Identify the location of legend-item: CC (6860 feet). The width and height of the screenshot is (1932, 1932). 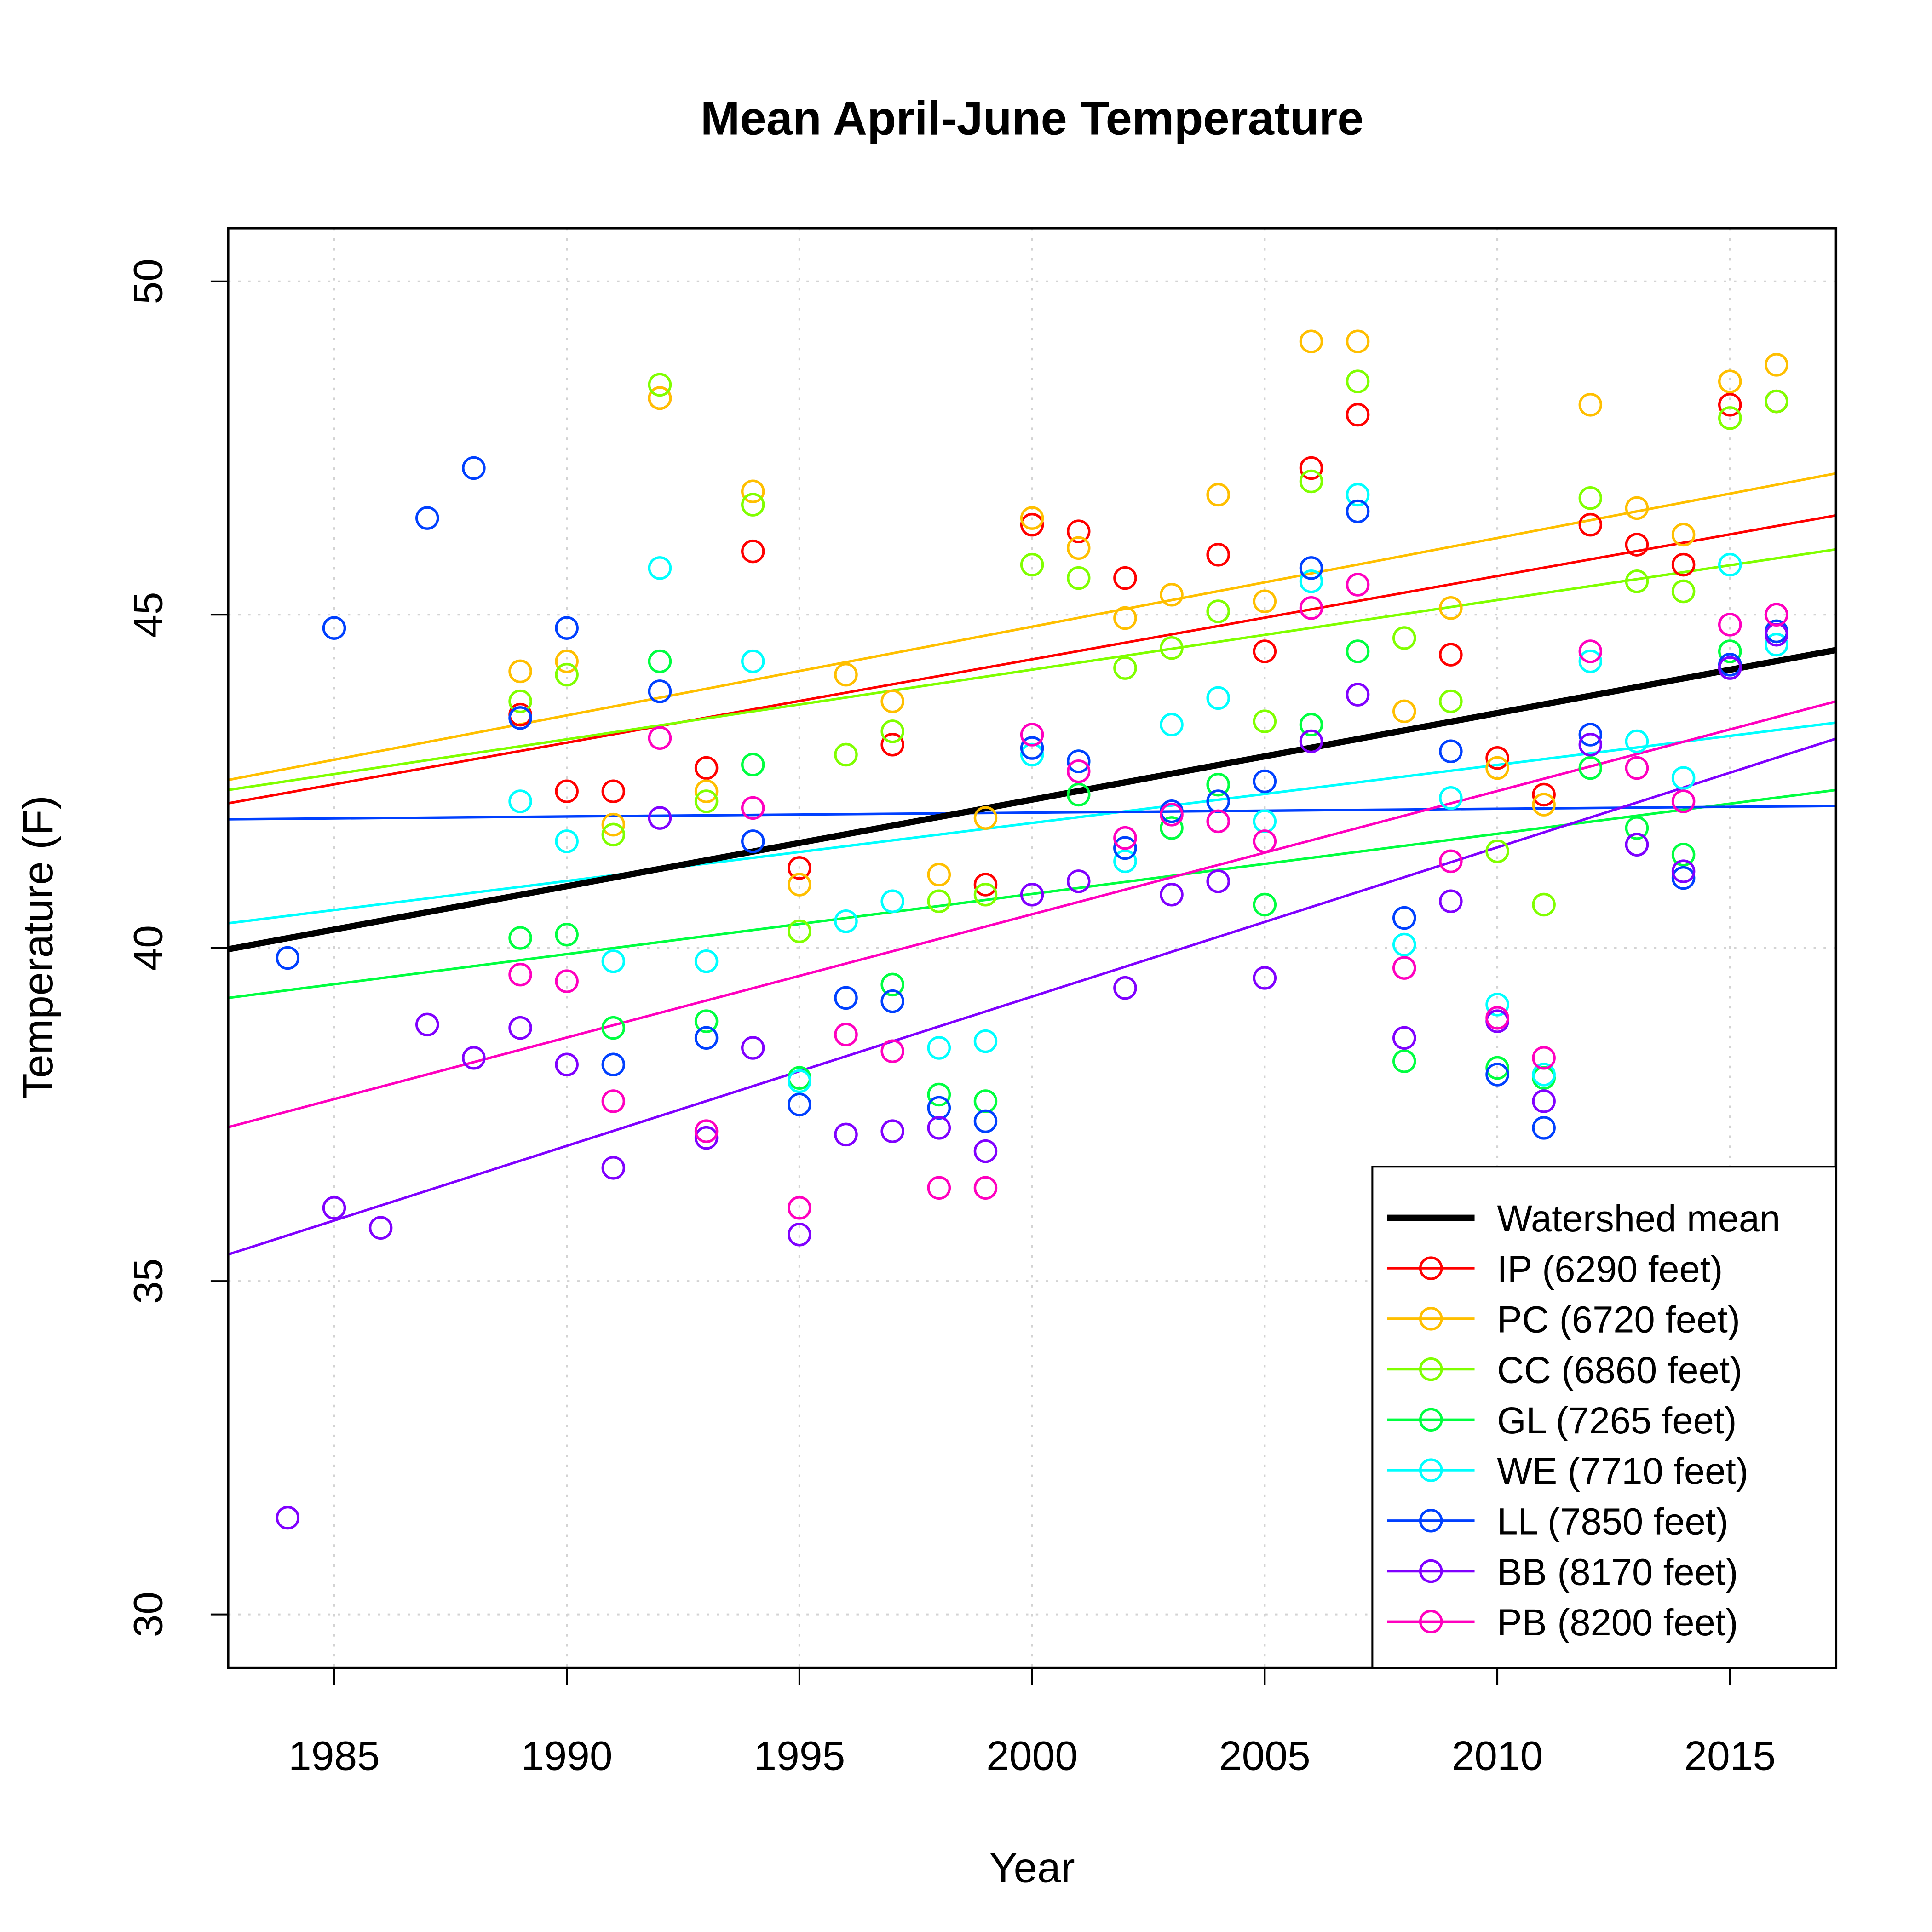
(1564, 1370).